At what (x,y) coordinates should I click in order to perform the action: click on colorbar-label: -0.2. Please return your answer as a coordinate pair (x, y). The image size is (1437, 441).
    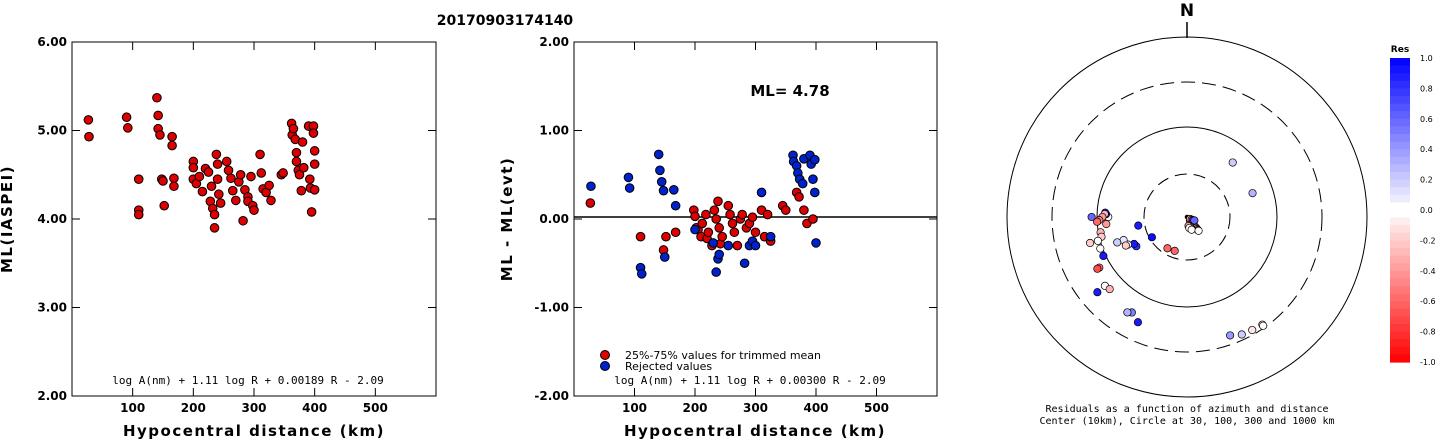
    Looking at the image, I should click on (1428, 240).